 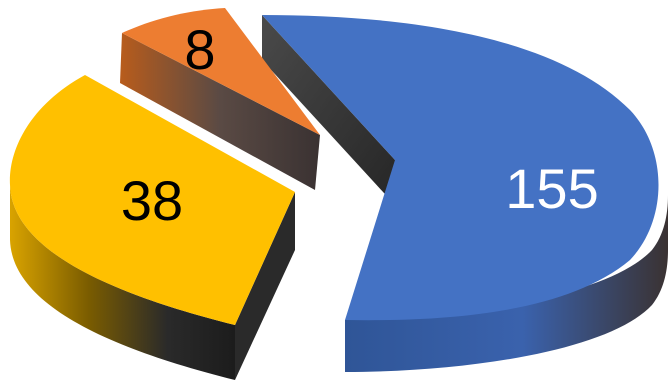 I want to click on data-label-38: 38, so click(x=152, y=200).